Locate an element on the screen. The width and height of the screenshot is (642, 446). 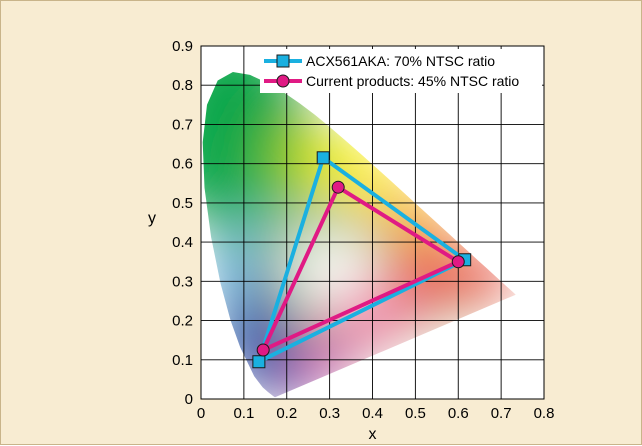
x-tick-label: 0.7 is located at coordinates (501, 413).